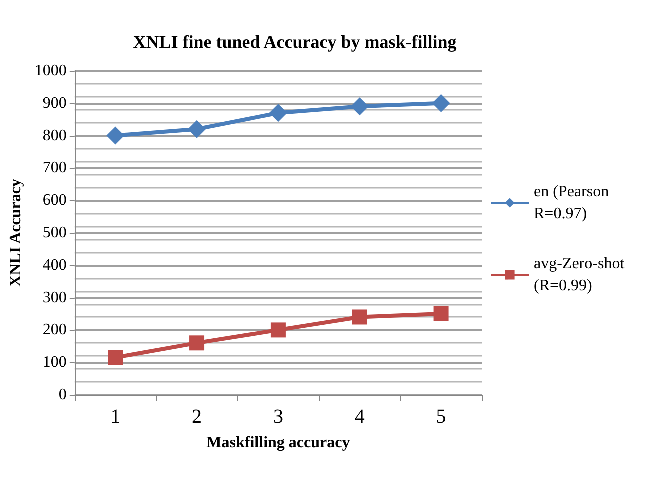 Image resolution: width=667 pixels, height=478 pixels. Describe the element at coordinates (54, 201) in the screenshot. I see `y-tick-label: 600` at that location.